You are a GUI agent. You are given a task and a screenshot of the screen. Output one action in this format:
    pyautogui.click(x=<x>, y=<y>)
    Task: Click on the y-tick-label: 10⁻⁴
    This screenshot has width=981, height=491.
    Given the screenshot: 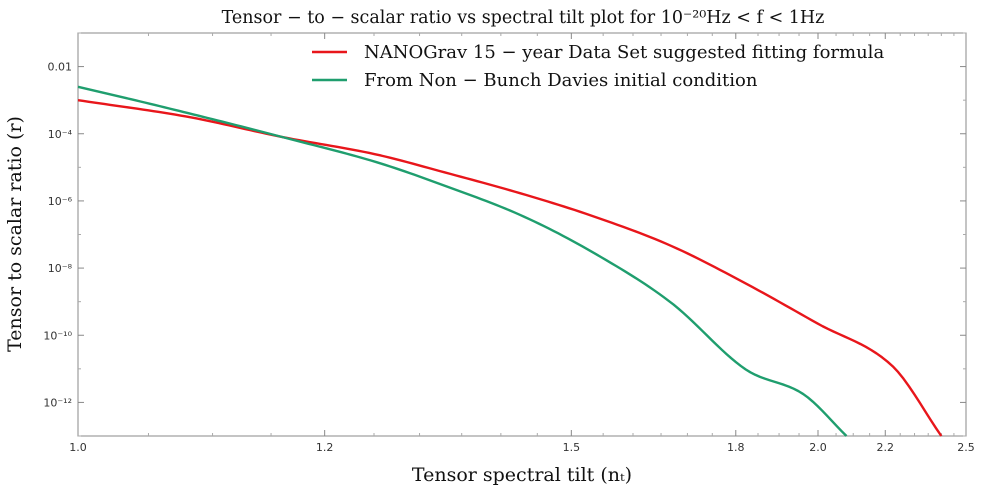 What is the action you would take?
    pyautogui.click(x=60, y=134)
    